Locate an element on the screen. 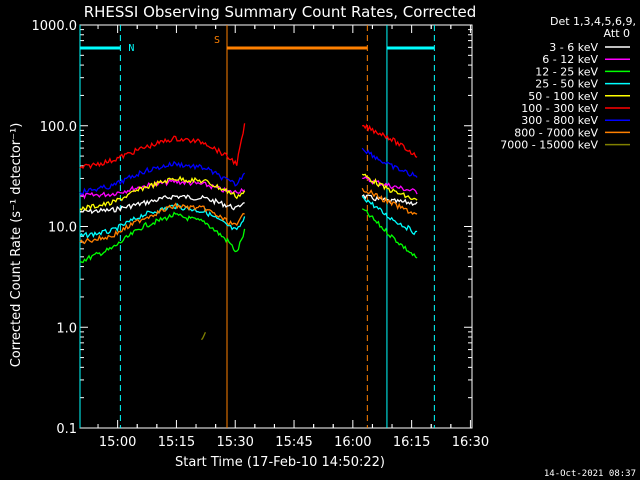 This screenshot has width=640, height=480. annotation-label: S is located at coordinates (217, 40).